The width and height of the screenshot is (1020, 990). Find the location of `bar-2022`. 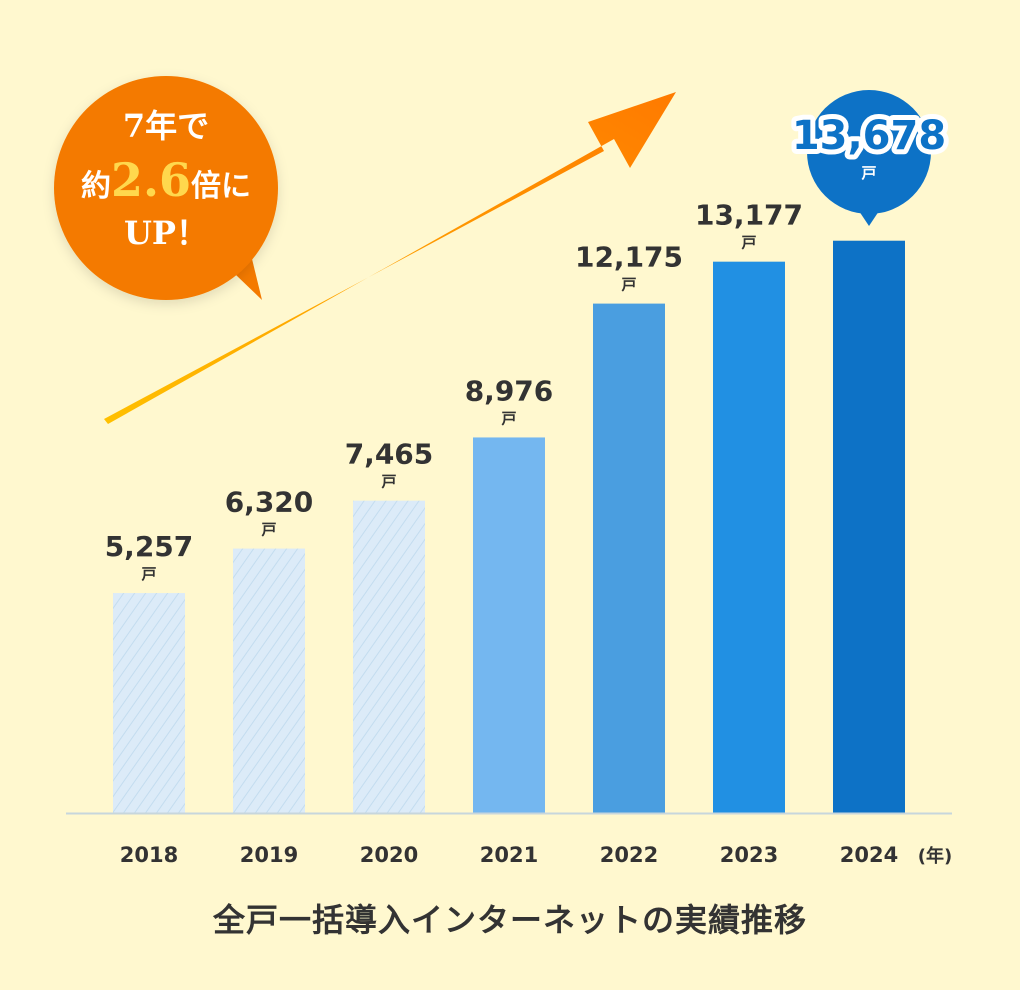

bar-2022 is located at coordinates (629, 558).